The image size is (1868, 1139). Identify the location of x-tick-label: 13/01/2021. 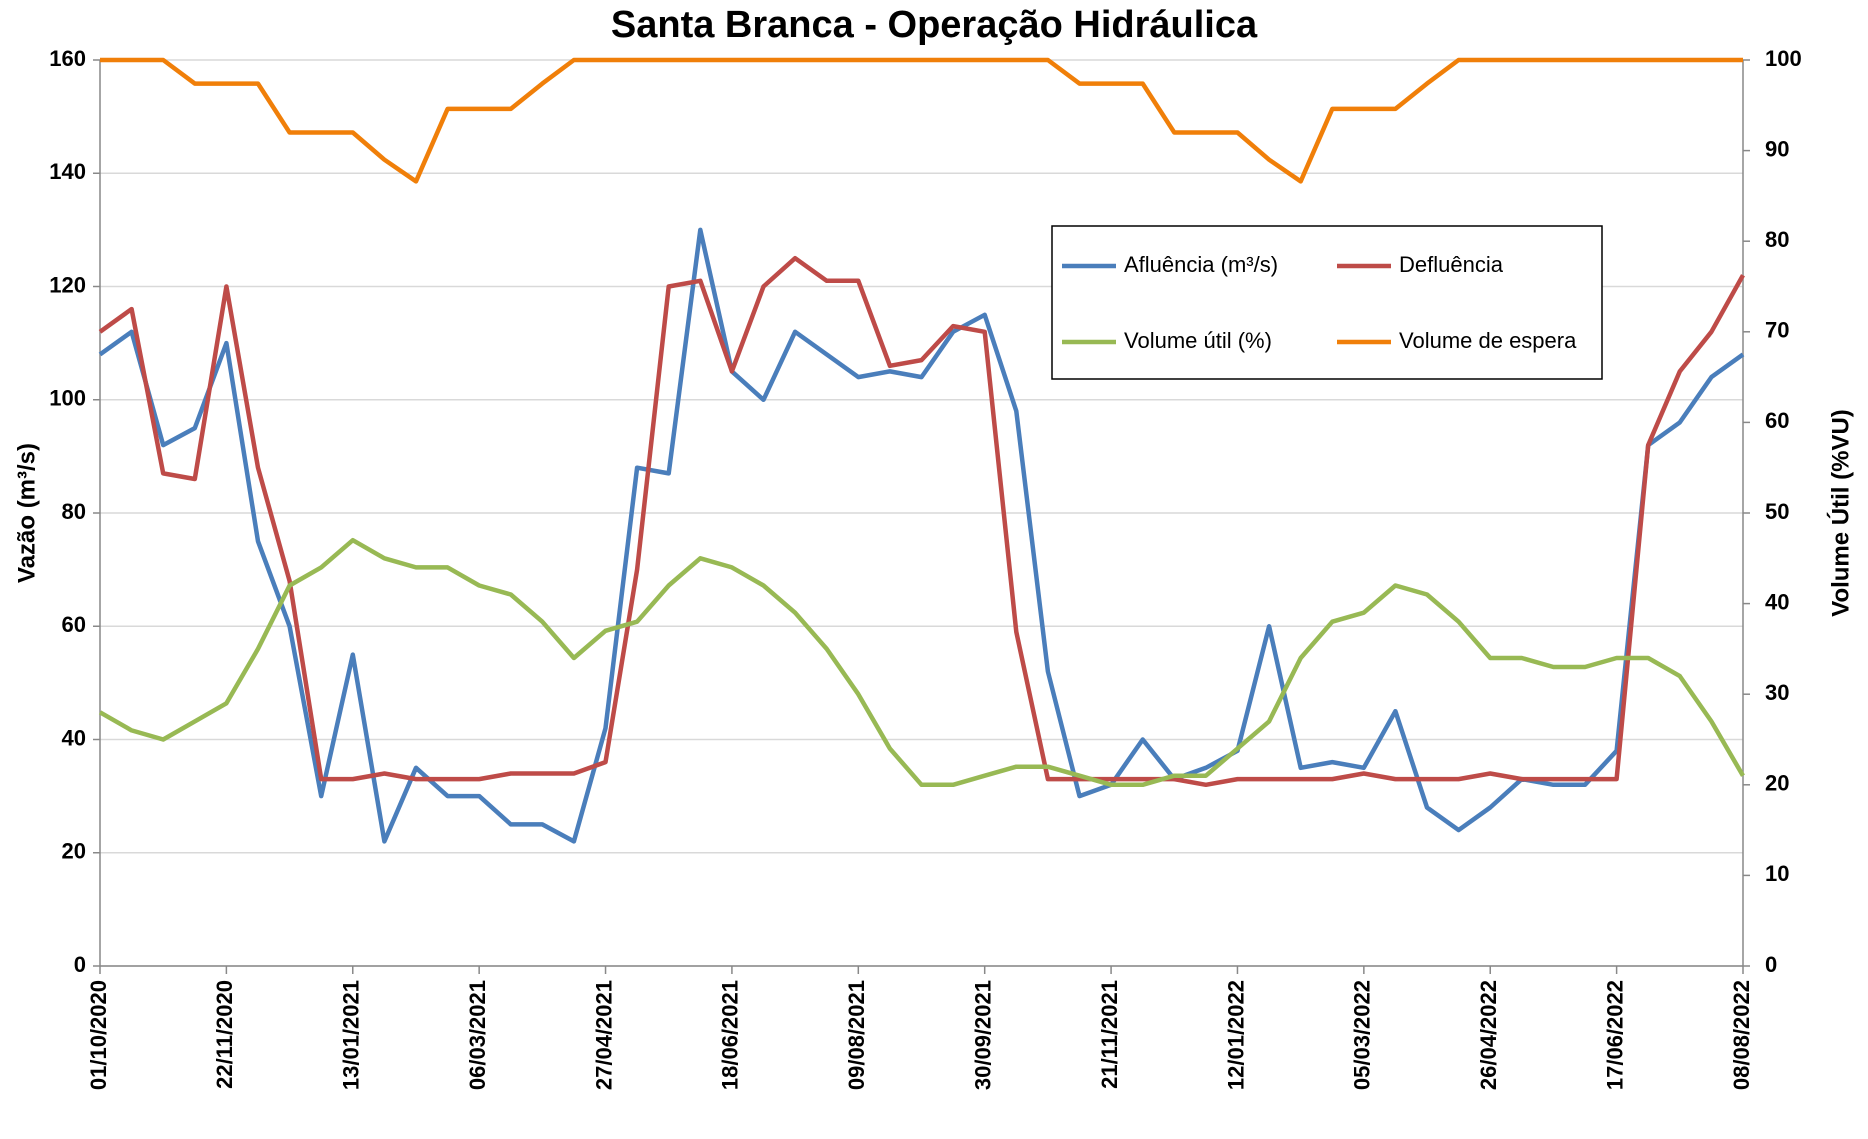
(351, 1035).